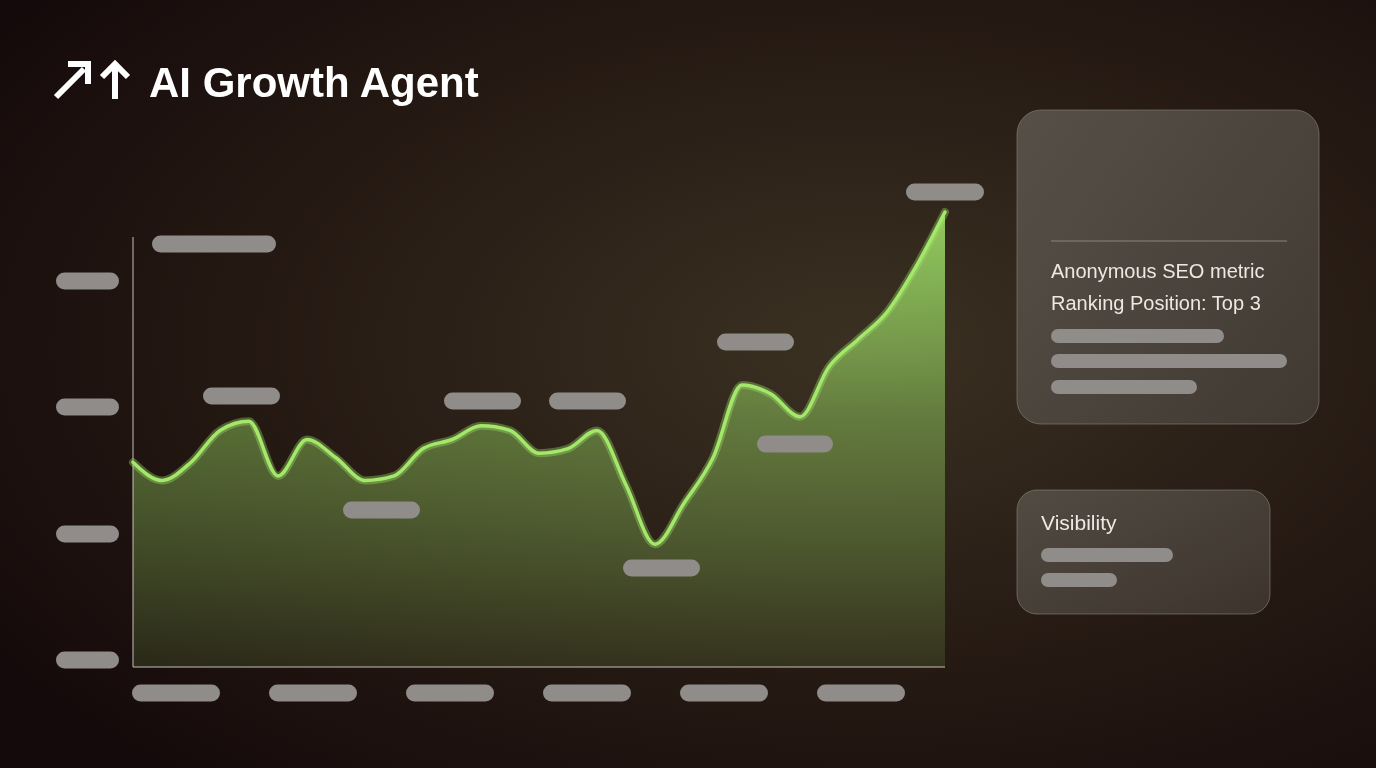 This screenshot has height=768, width=1376. What do you see at coordinates (314, 82) in the screenshot?
I see `chart-title: AI Growth Agent` at bounding box center [314, 82].